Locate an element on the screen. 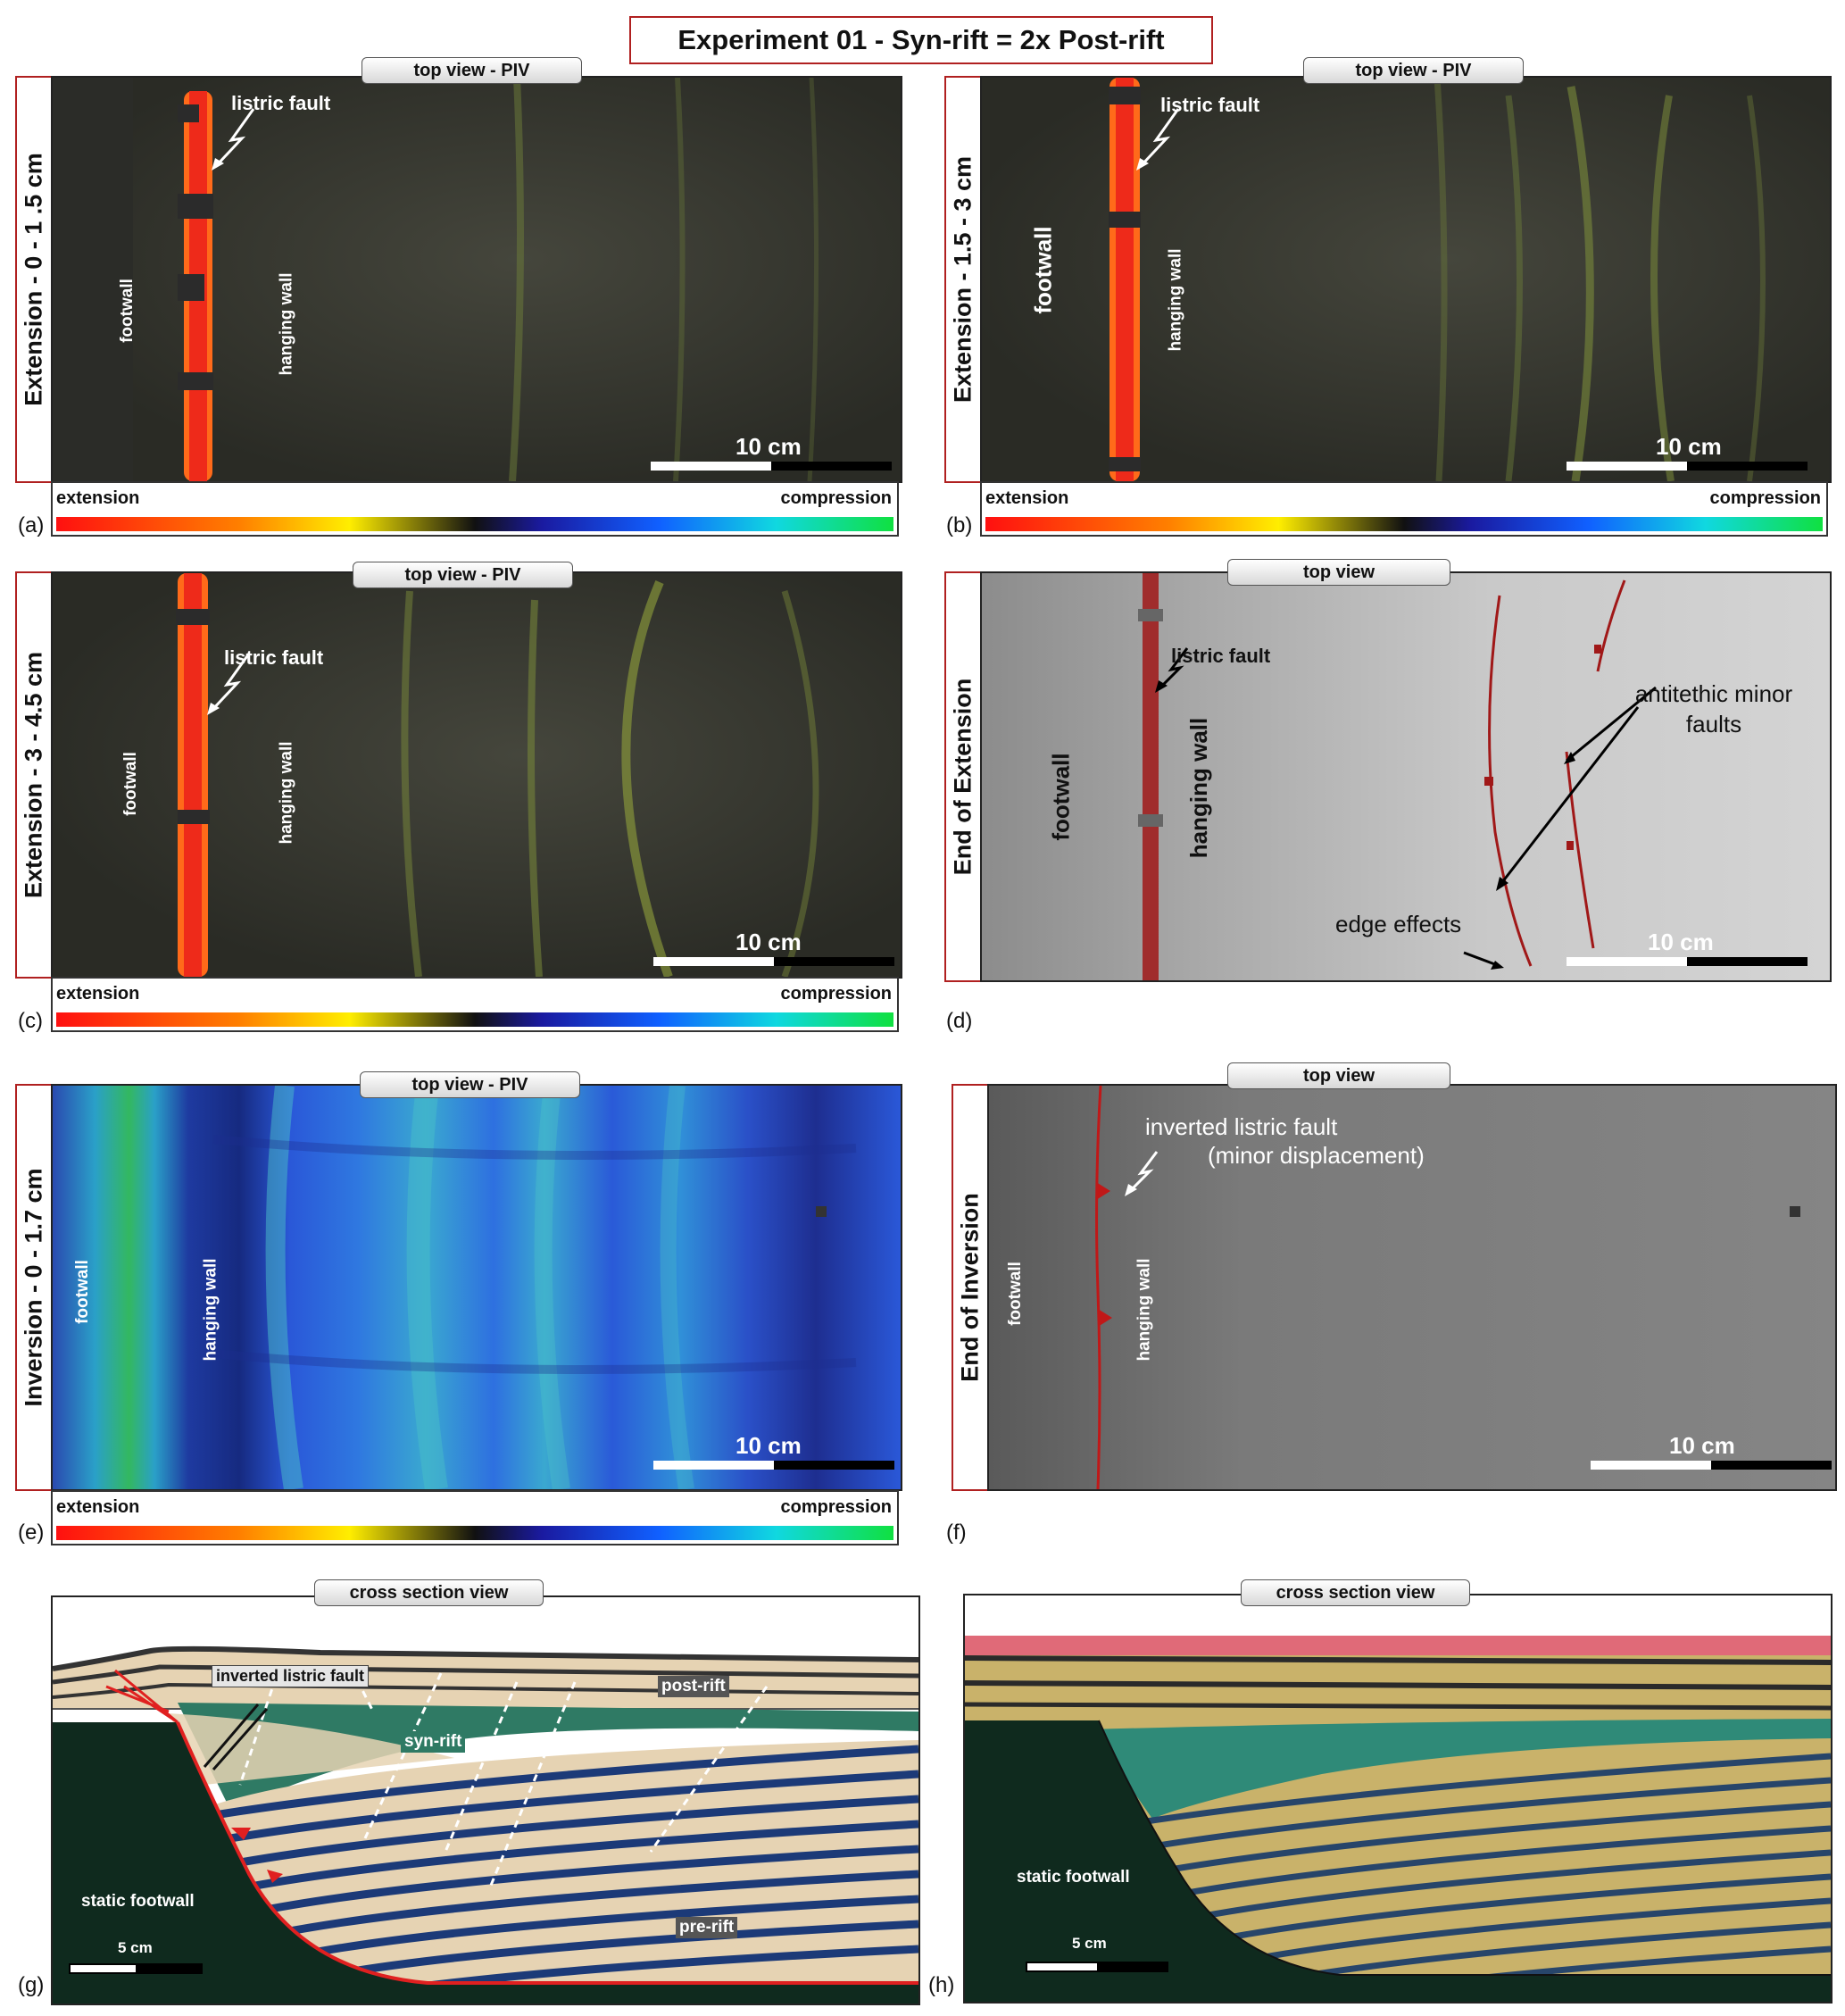 This screenshot has height=2016, width=1845. syn-rift-label: syn-rift is located at coordinates (433, 1742).